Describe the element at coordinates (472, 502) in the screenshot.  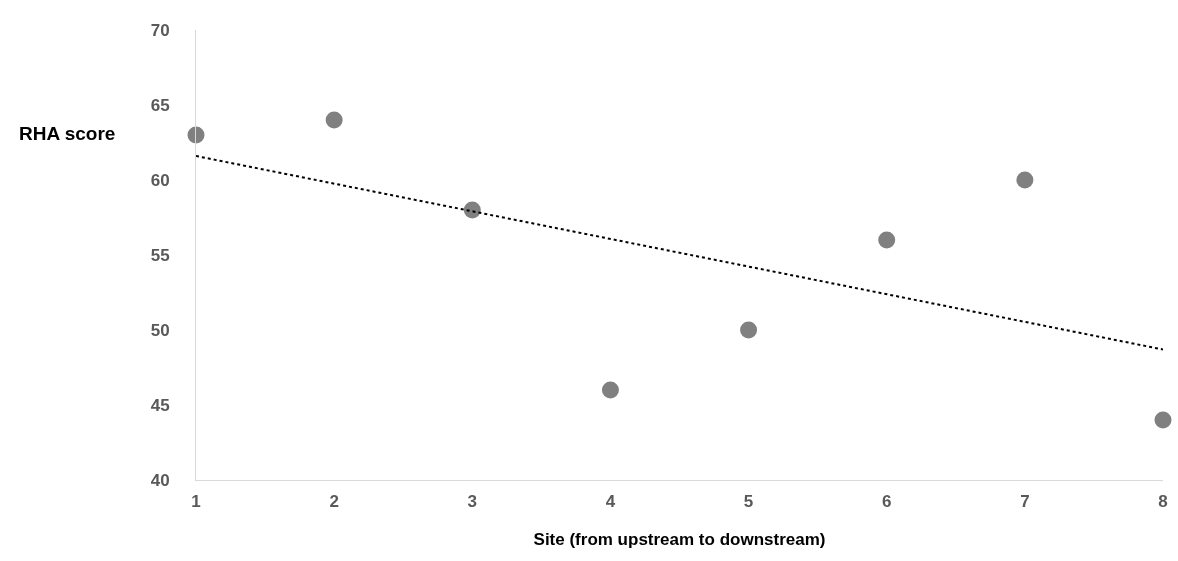
I see `x-tick-label: 3` at that location.